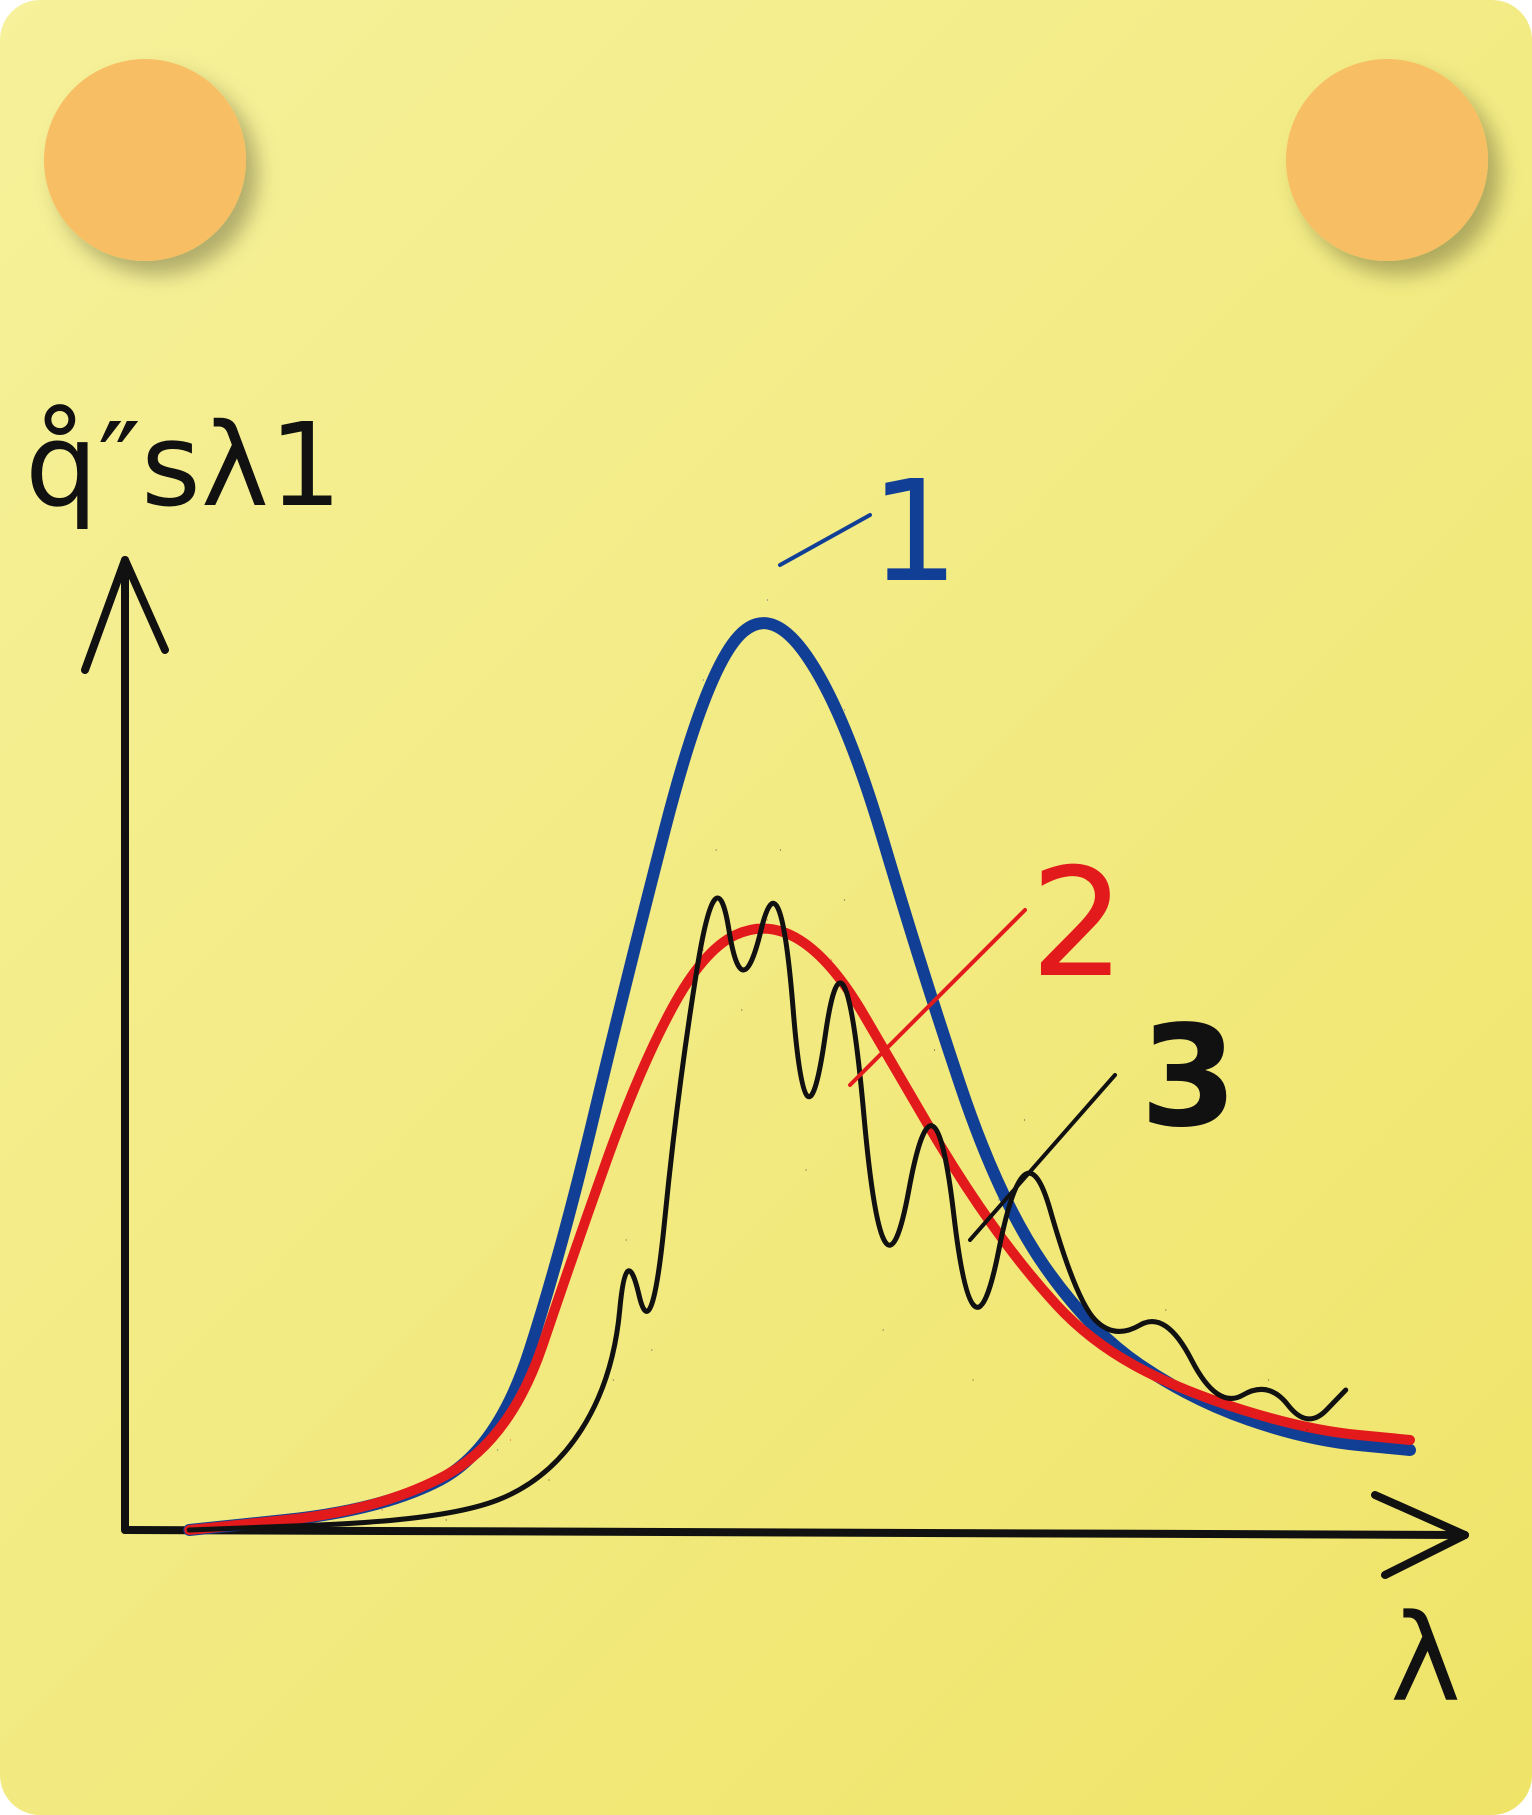 The image size is (1532, 1815). What do you see at coordinates (145, 160) in the screenshot?
I see `pin-left` at bounding box center [145, 160].